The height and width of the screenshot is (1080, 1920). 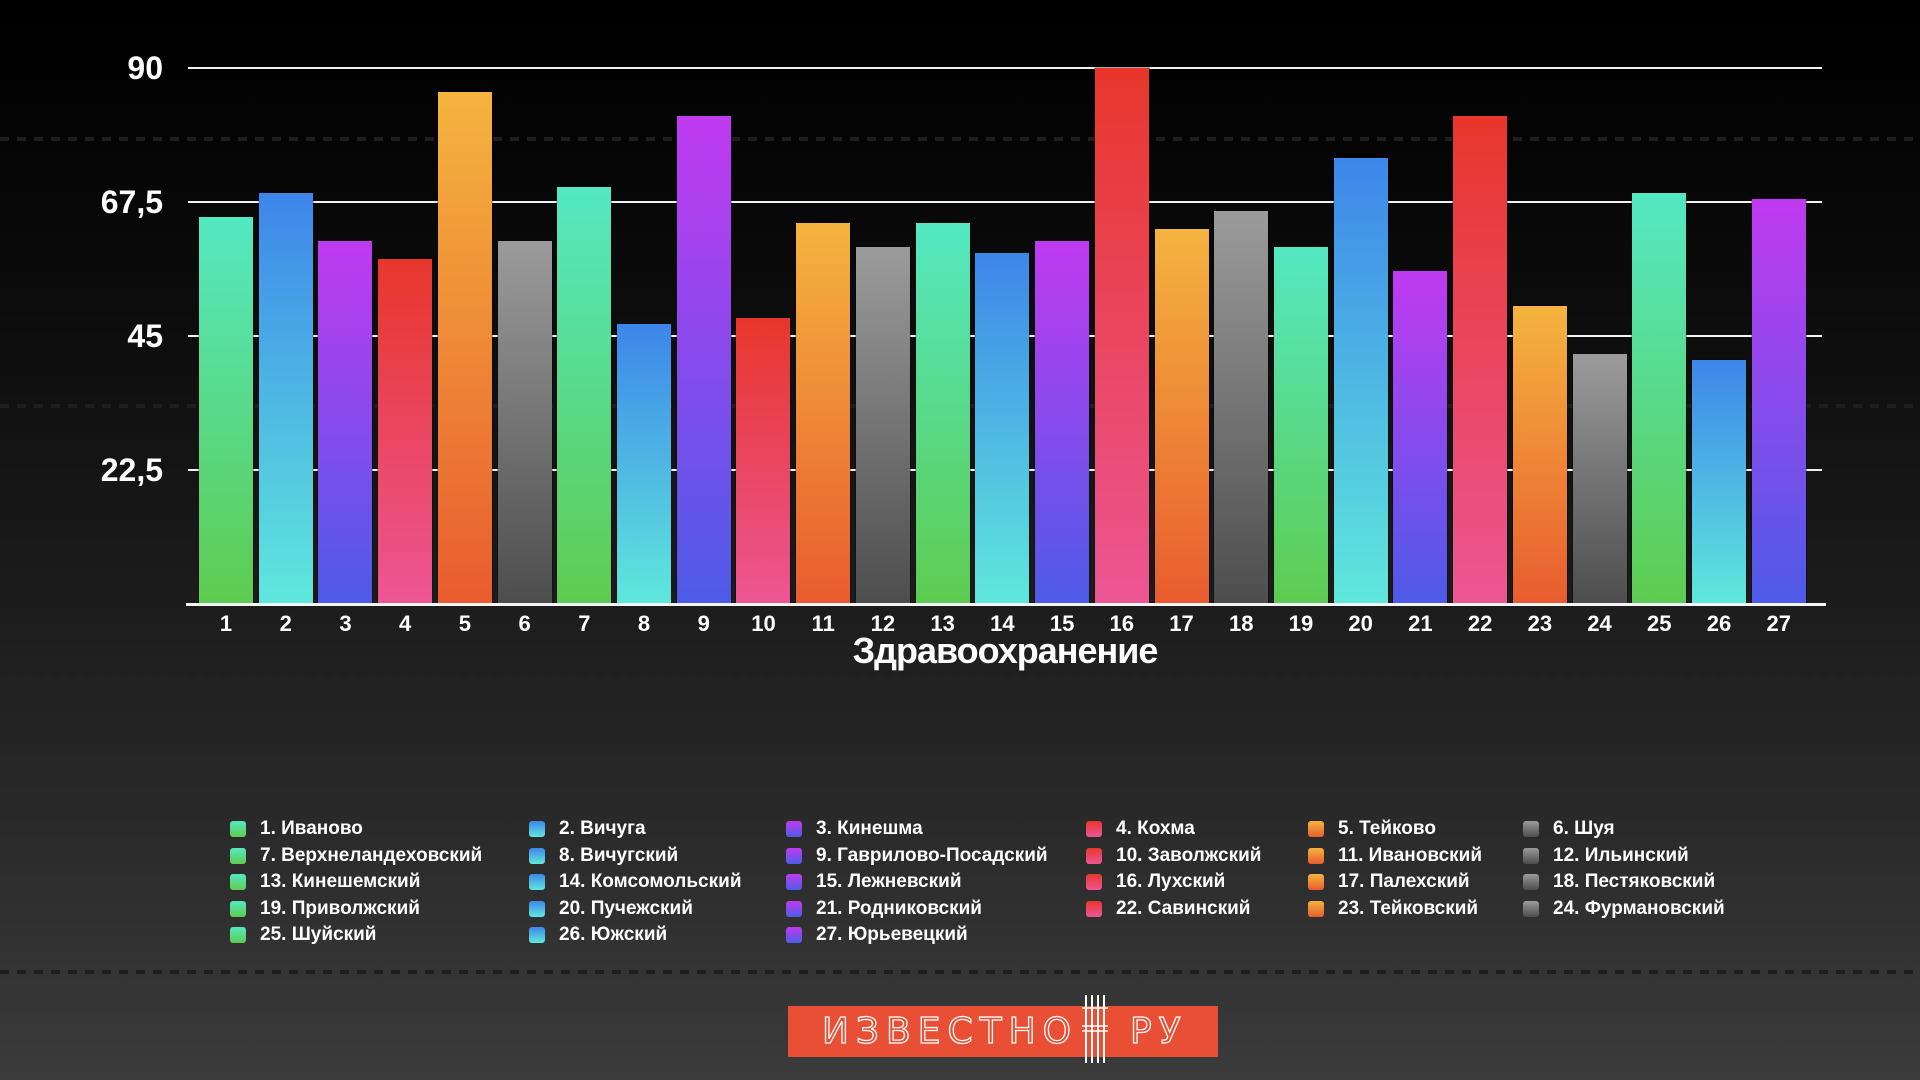 I want to click on x-axis-label-3: 3, so click(x=345, y=623).